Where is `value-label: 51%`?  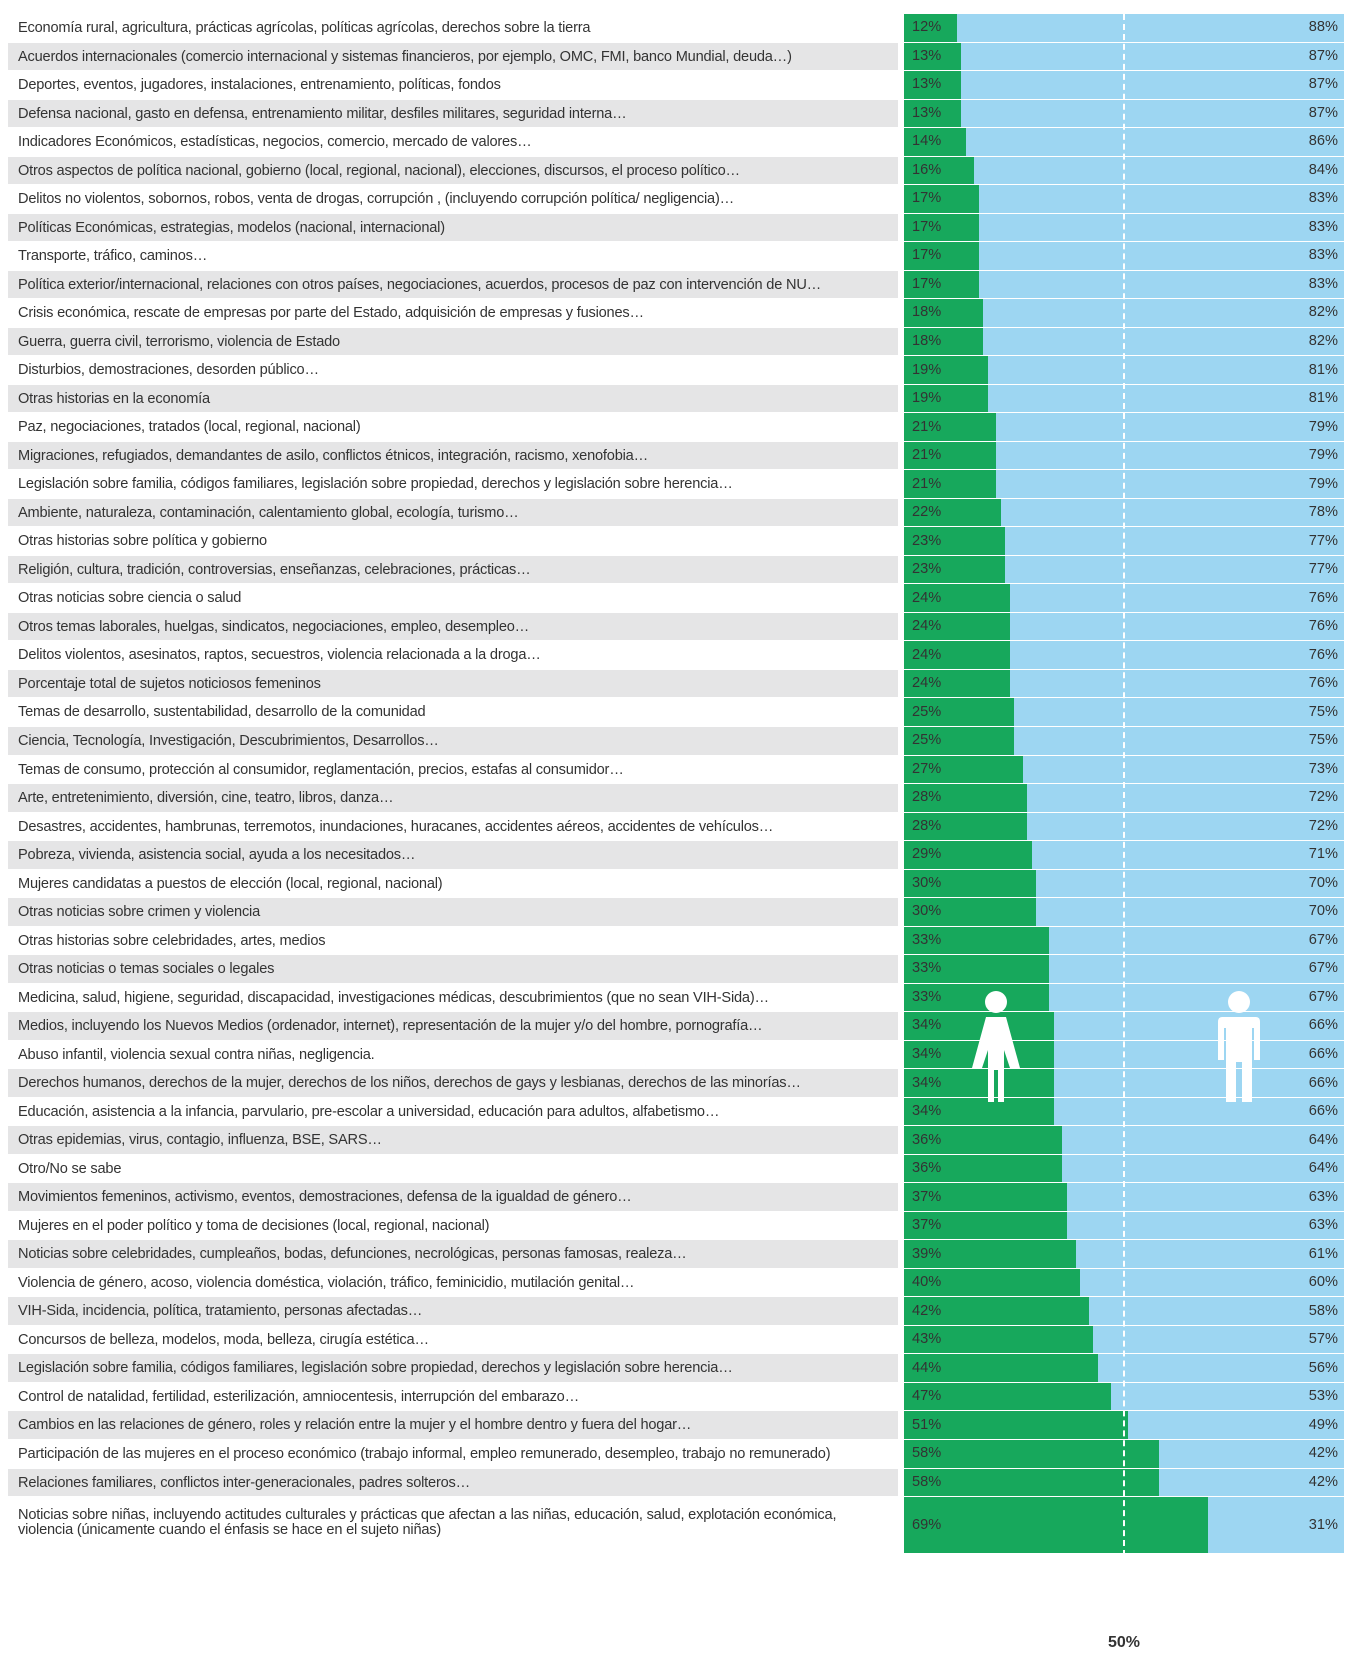
value-label: 51% is located at coordinates (927, 1424).